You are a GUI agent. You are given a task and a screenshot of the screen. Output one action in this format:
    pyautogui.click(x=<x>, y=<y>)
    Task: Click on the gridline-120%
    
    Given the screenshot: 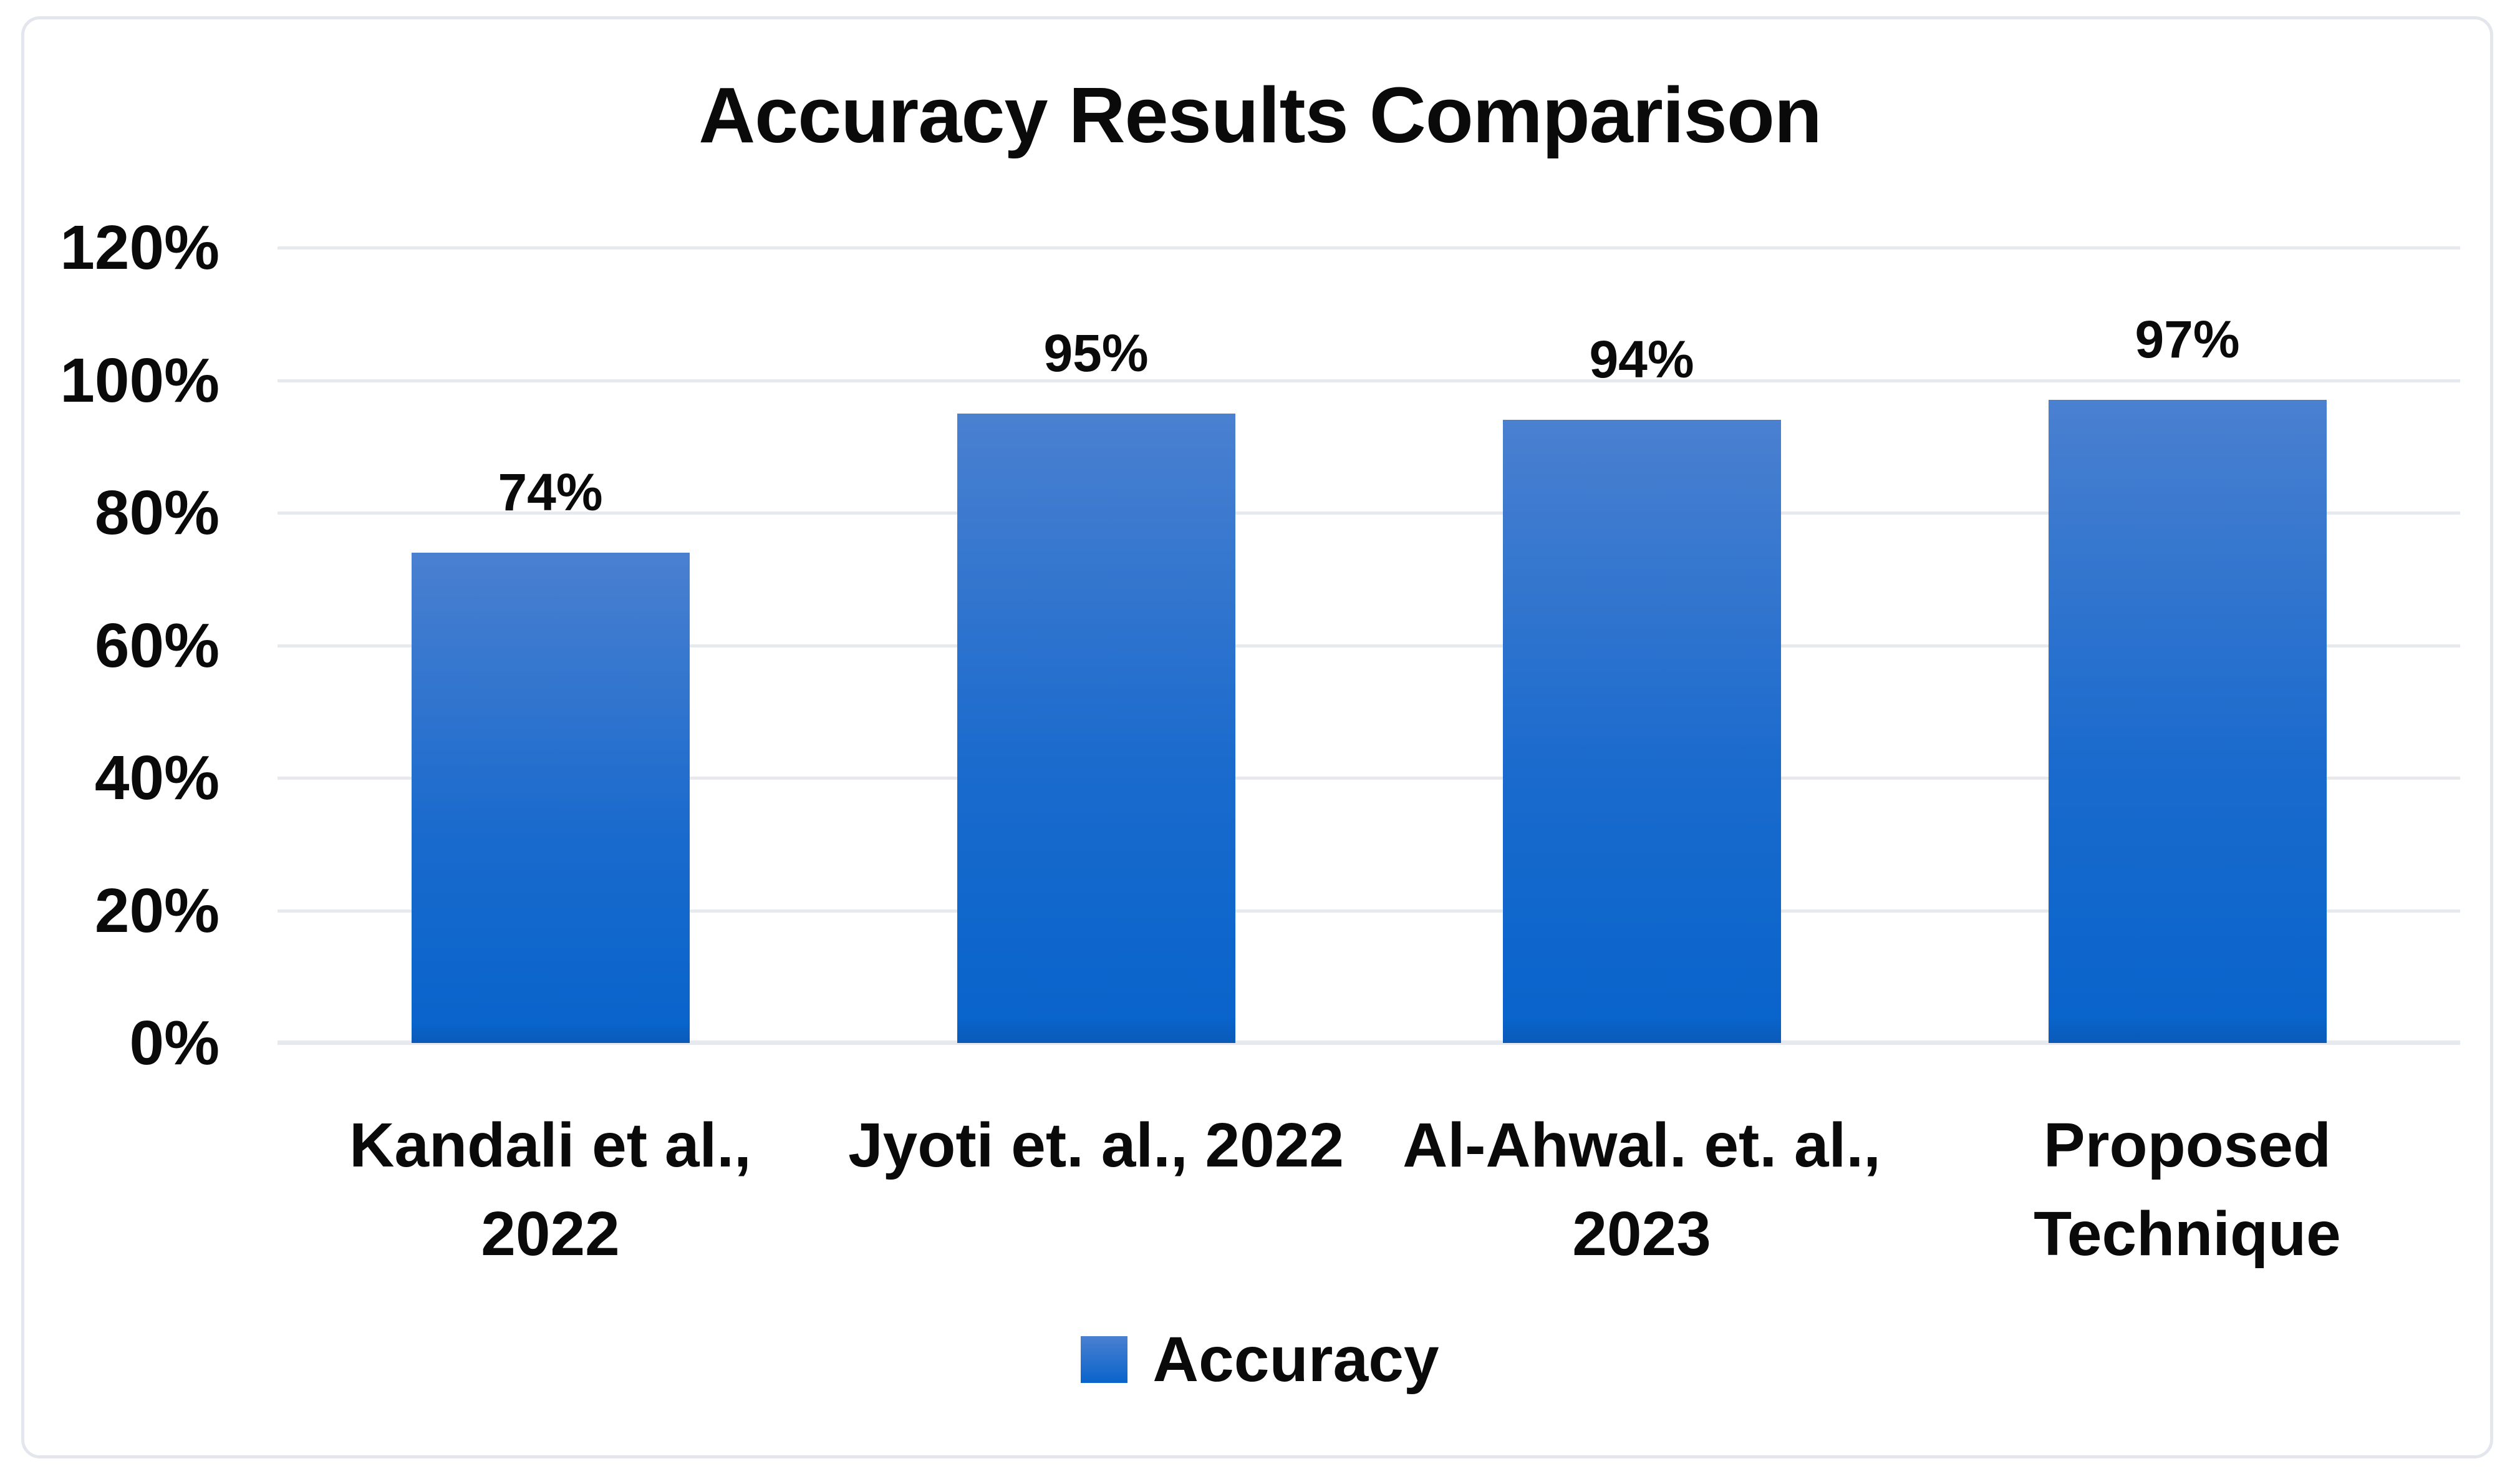 What is the action you would take?
    pyautogui.click(x=1369, y=248)
    